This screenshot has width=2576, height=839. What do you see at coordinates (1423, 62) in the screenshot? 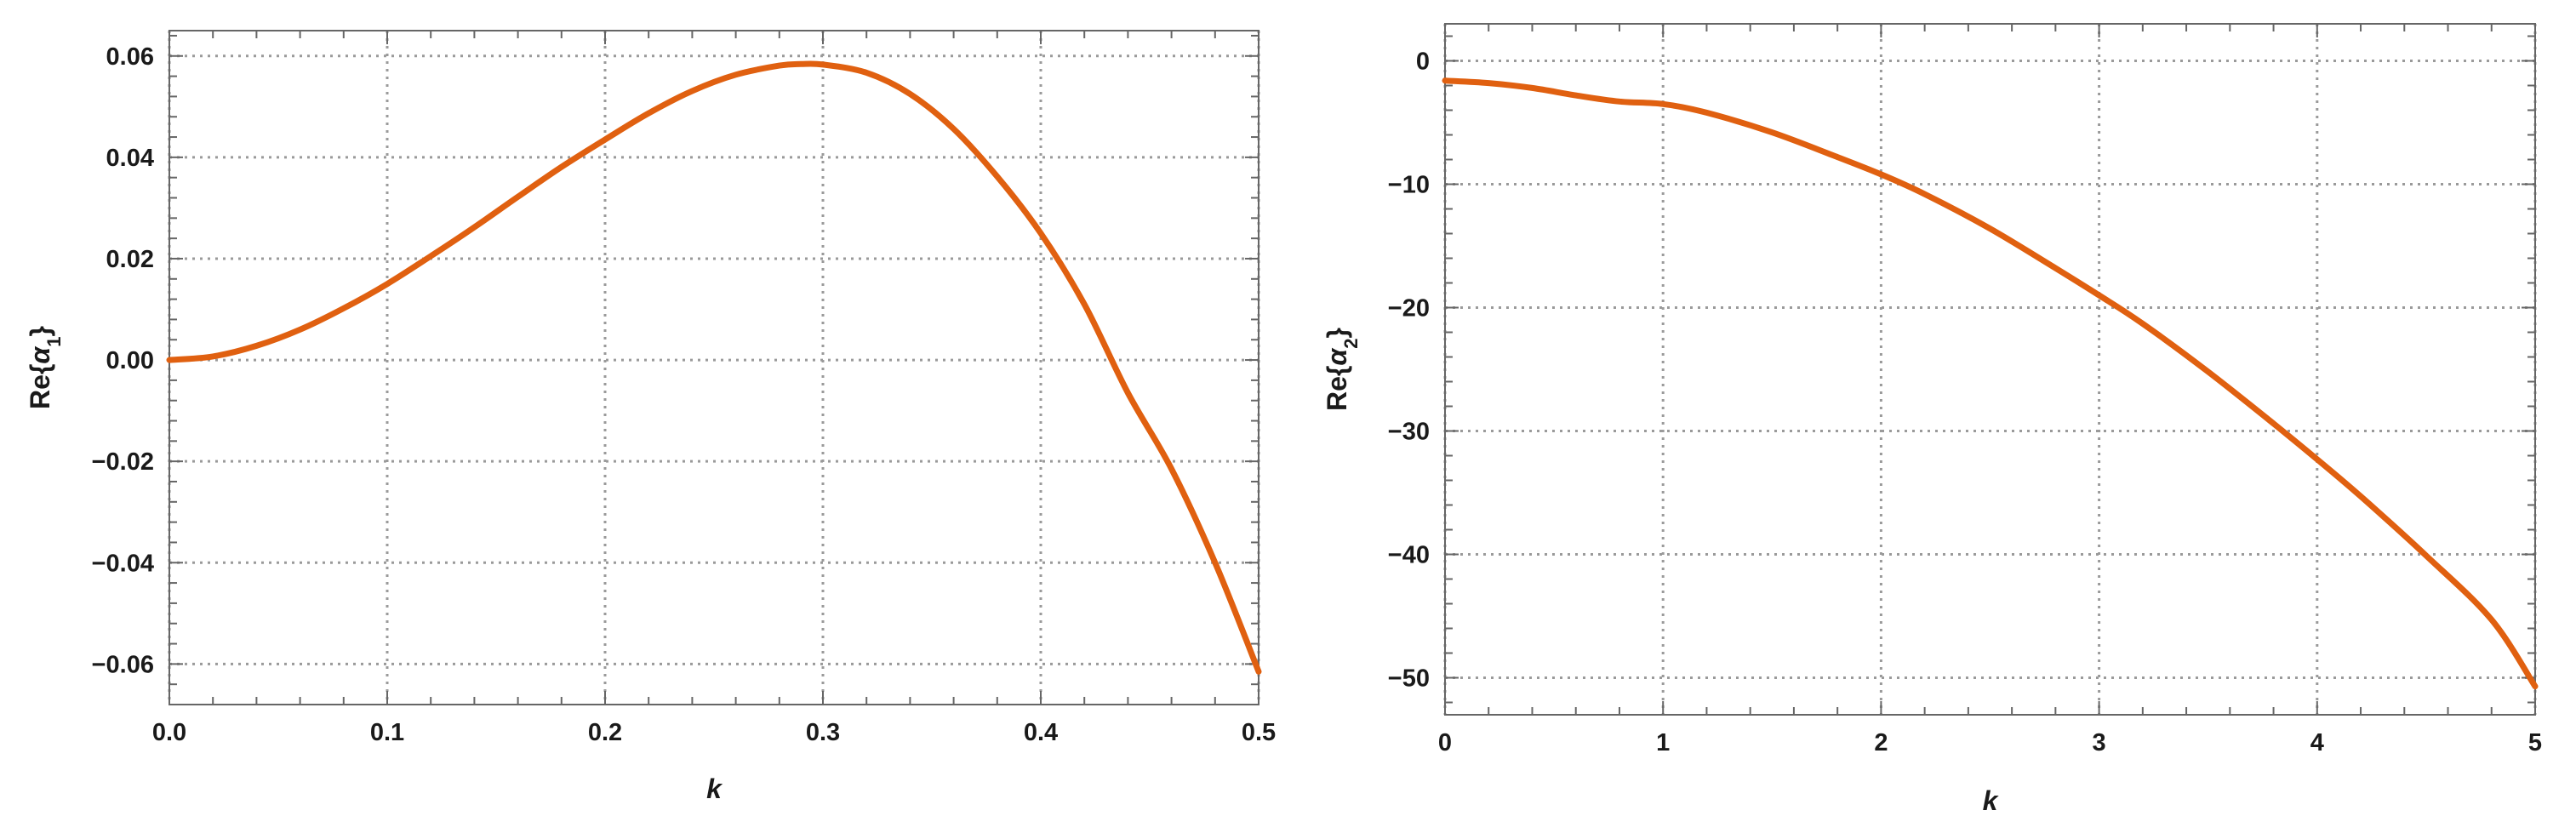
I see `y-tick-label: 0` at bounding box center [1423, 62].